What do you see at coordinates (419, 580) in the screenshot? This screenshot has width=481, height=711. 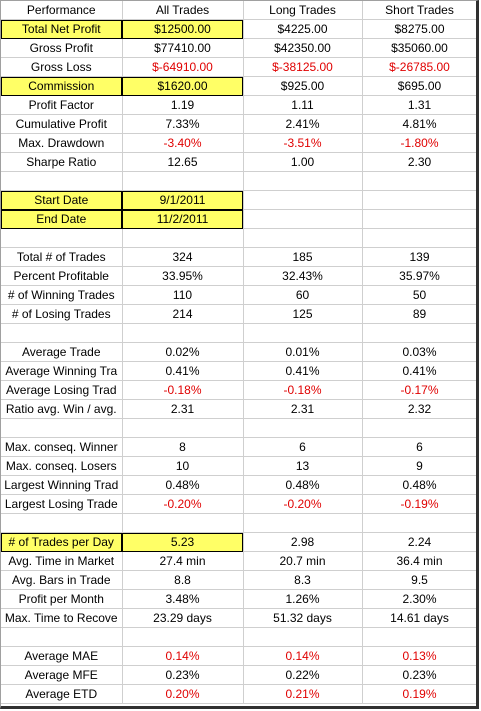 I see `cell-short-trades: 9.5` at bounding box center [419, 580].